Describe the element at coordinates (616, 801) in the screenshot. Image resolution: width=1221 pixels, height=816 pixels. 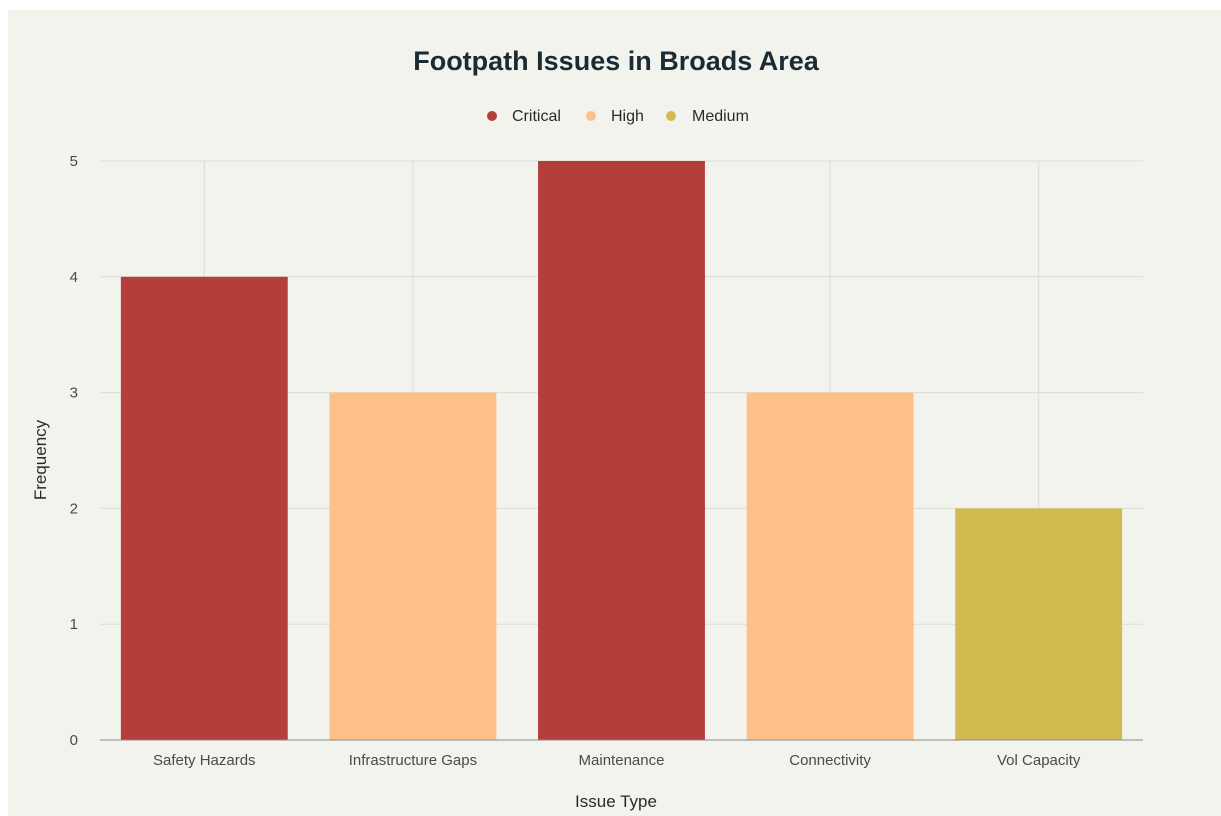
I see `x-axis-title: Issue Type` at that location.